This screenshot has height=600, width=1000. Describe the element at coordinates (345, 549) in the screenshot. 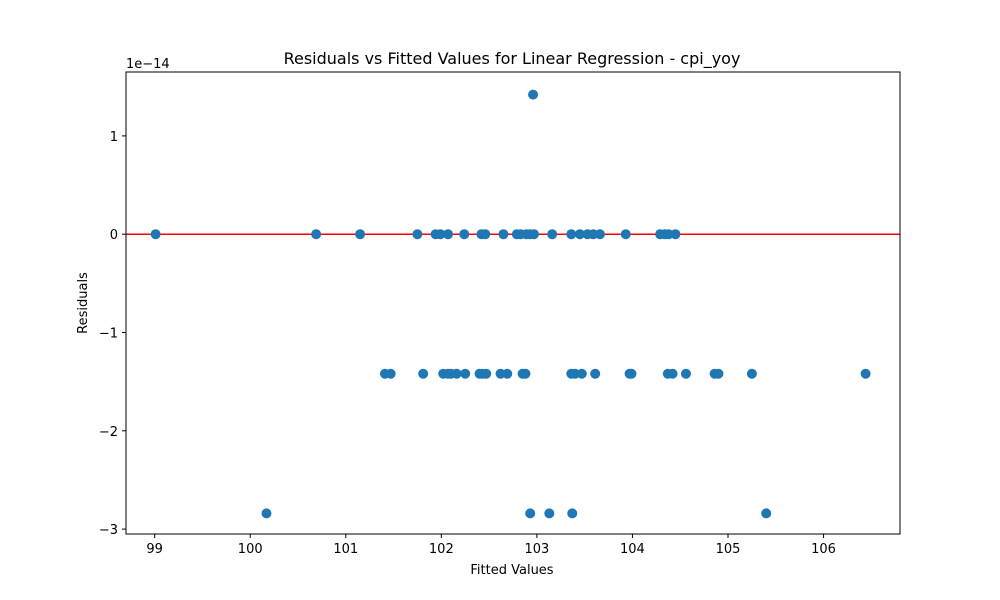

I see `x-tick-label-2: 101` at that location.